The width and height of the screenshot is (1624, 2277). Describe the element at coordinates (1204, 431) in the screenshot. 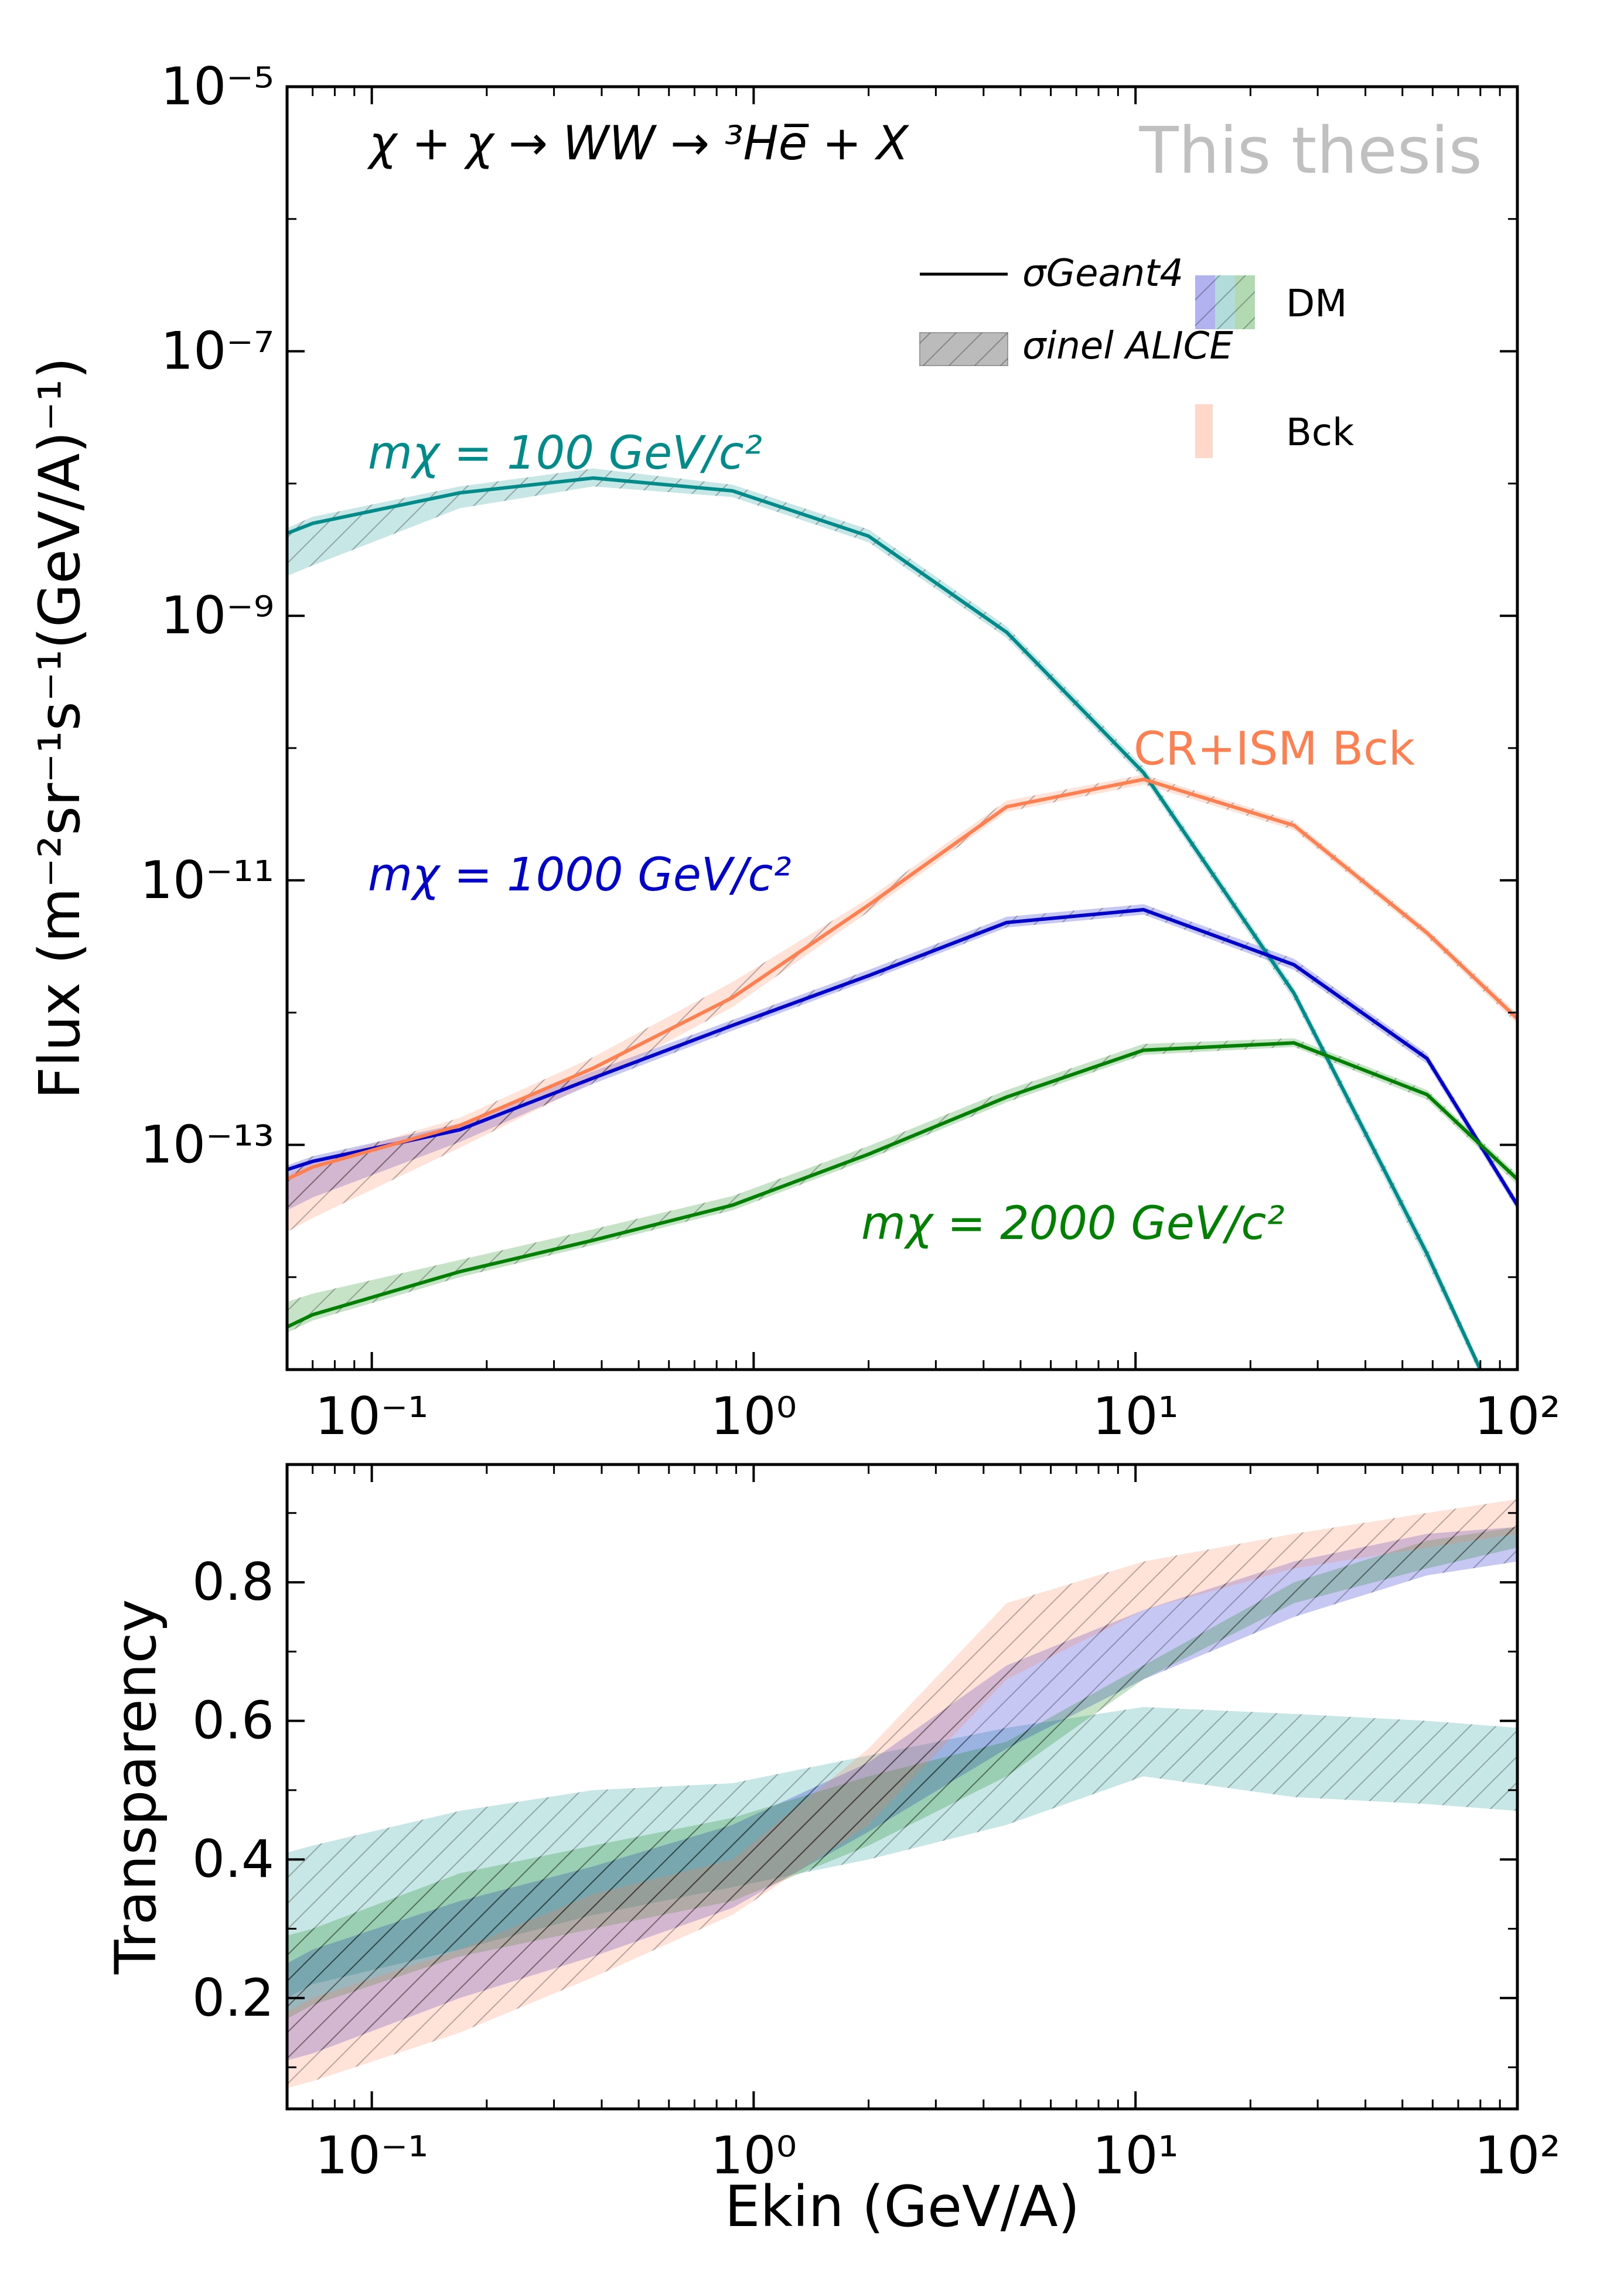

I see `legend-bck-swatch` at that location.